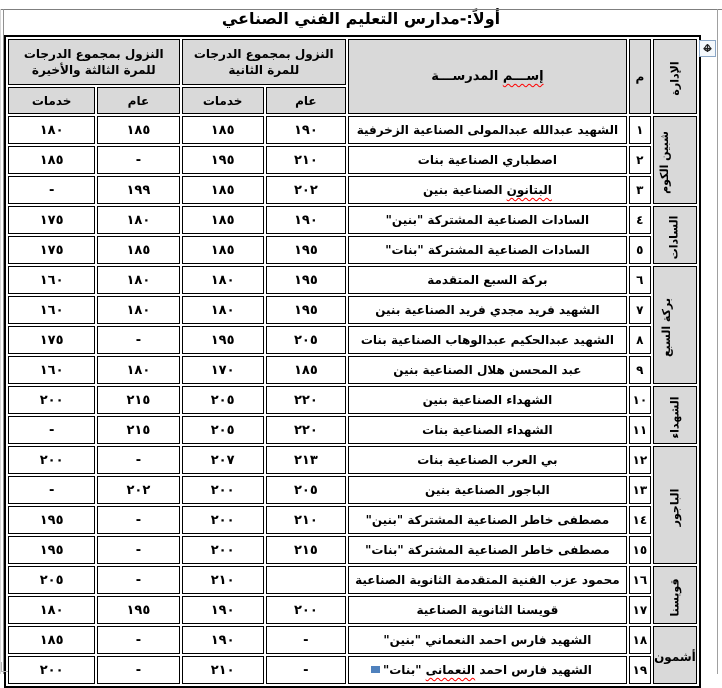 This screenshot has width=722, height=688. I want to click on row-number-cell: ٥, so click(639, 250).